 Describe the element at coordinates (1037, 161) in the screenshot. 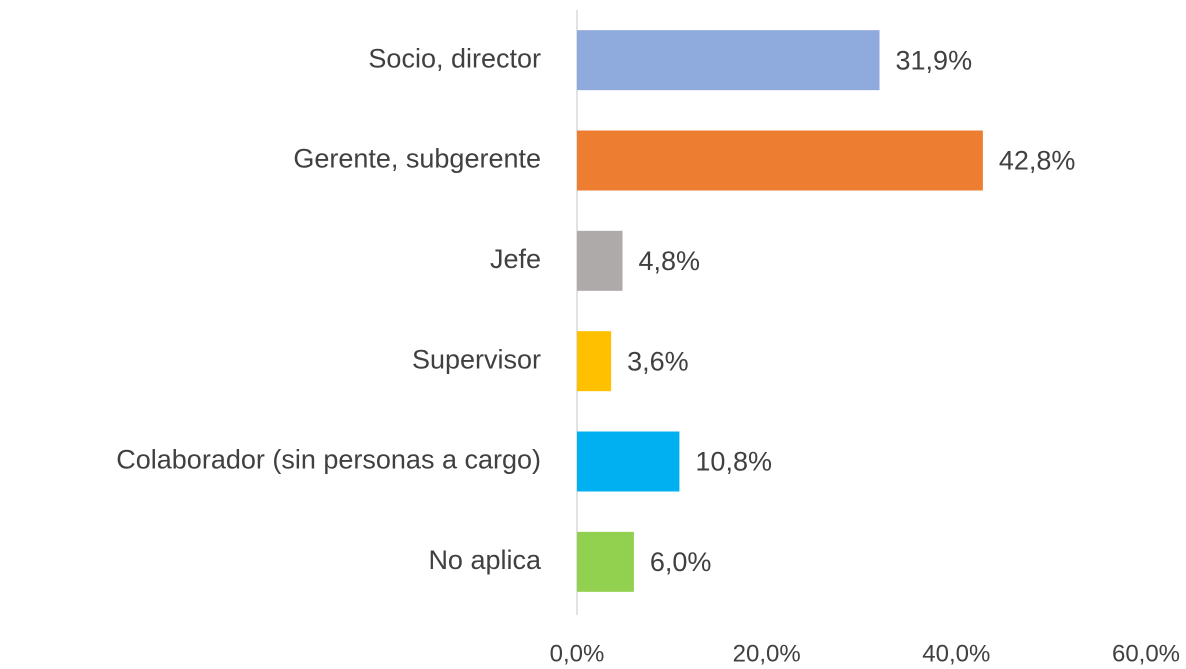

I see `value-label: 42,8%` at that location.